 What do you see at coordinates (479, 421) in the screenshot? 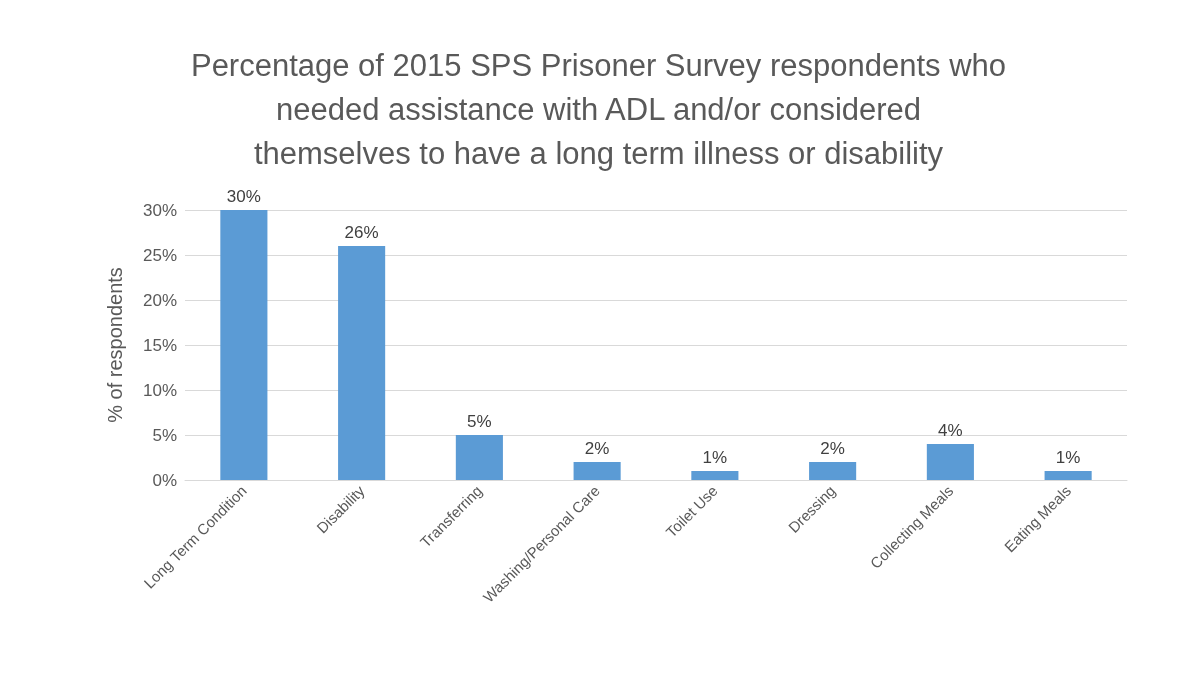
I see `data-label: 5%` at bounding box center [479, 421].